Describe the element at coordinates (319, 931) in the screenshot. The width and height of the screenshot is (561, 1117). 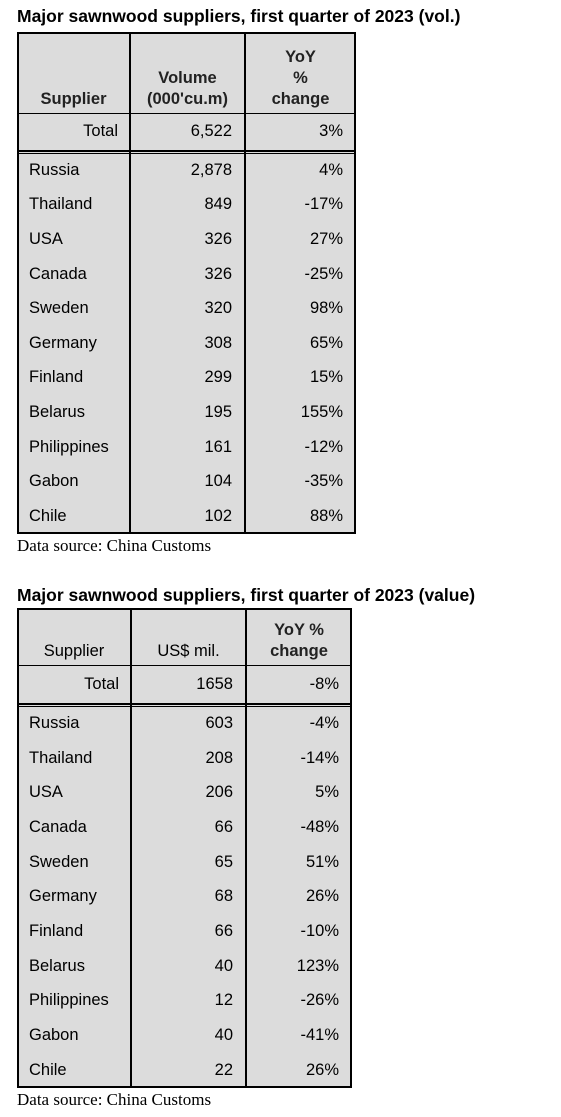
I see `data-cell: -10%` at that location.